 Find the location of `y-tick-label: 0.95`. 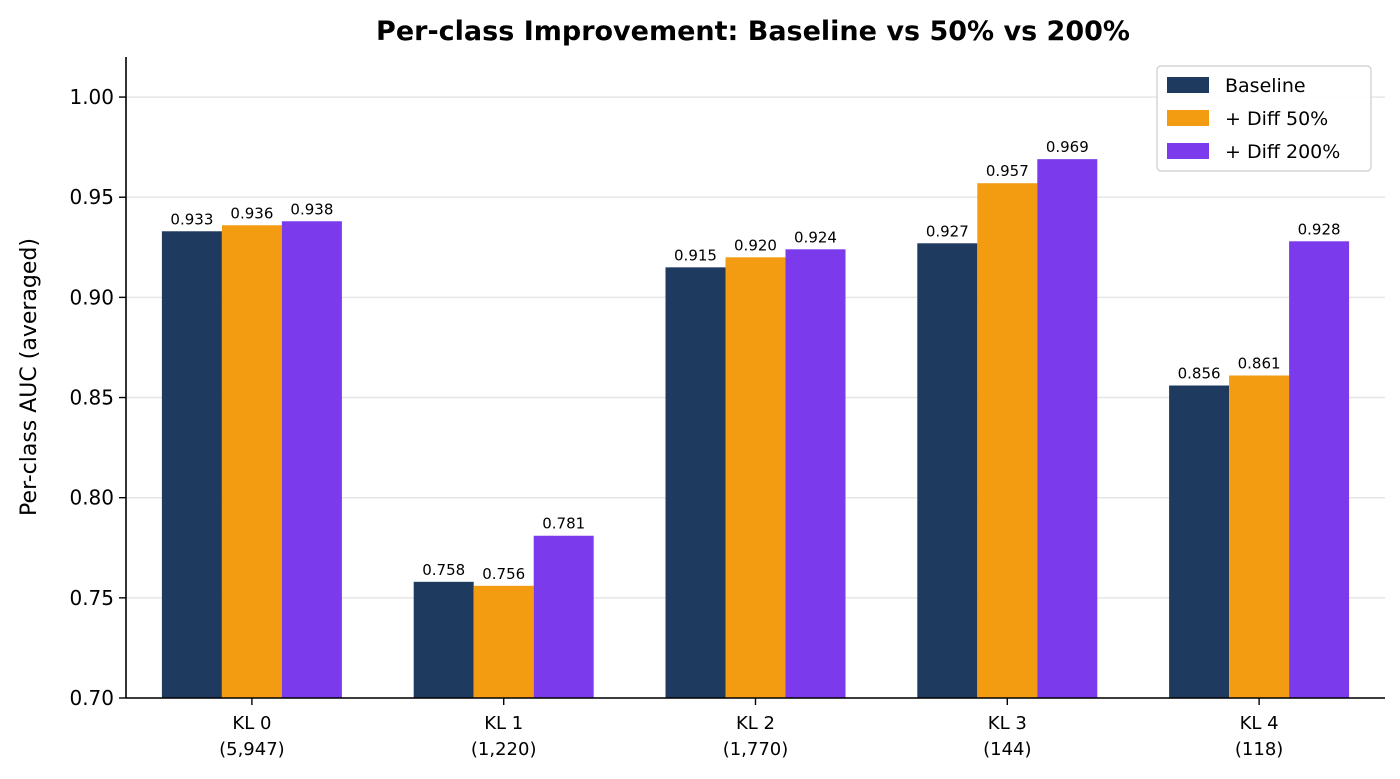

y-tick-label: 0.95 is located at coordinates (91, 197).